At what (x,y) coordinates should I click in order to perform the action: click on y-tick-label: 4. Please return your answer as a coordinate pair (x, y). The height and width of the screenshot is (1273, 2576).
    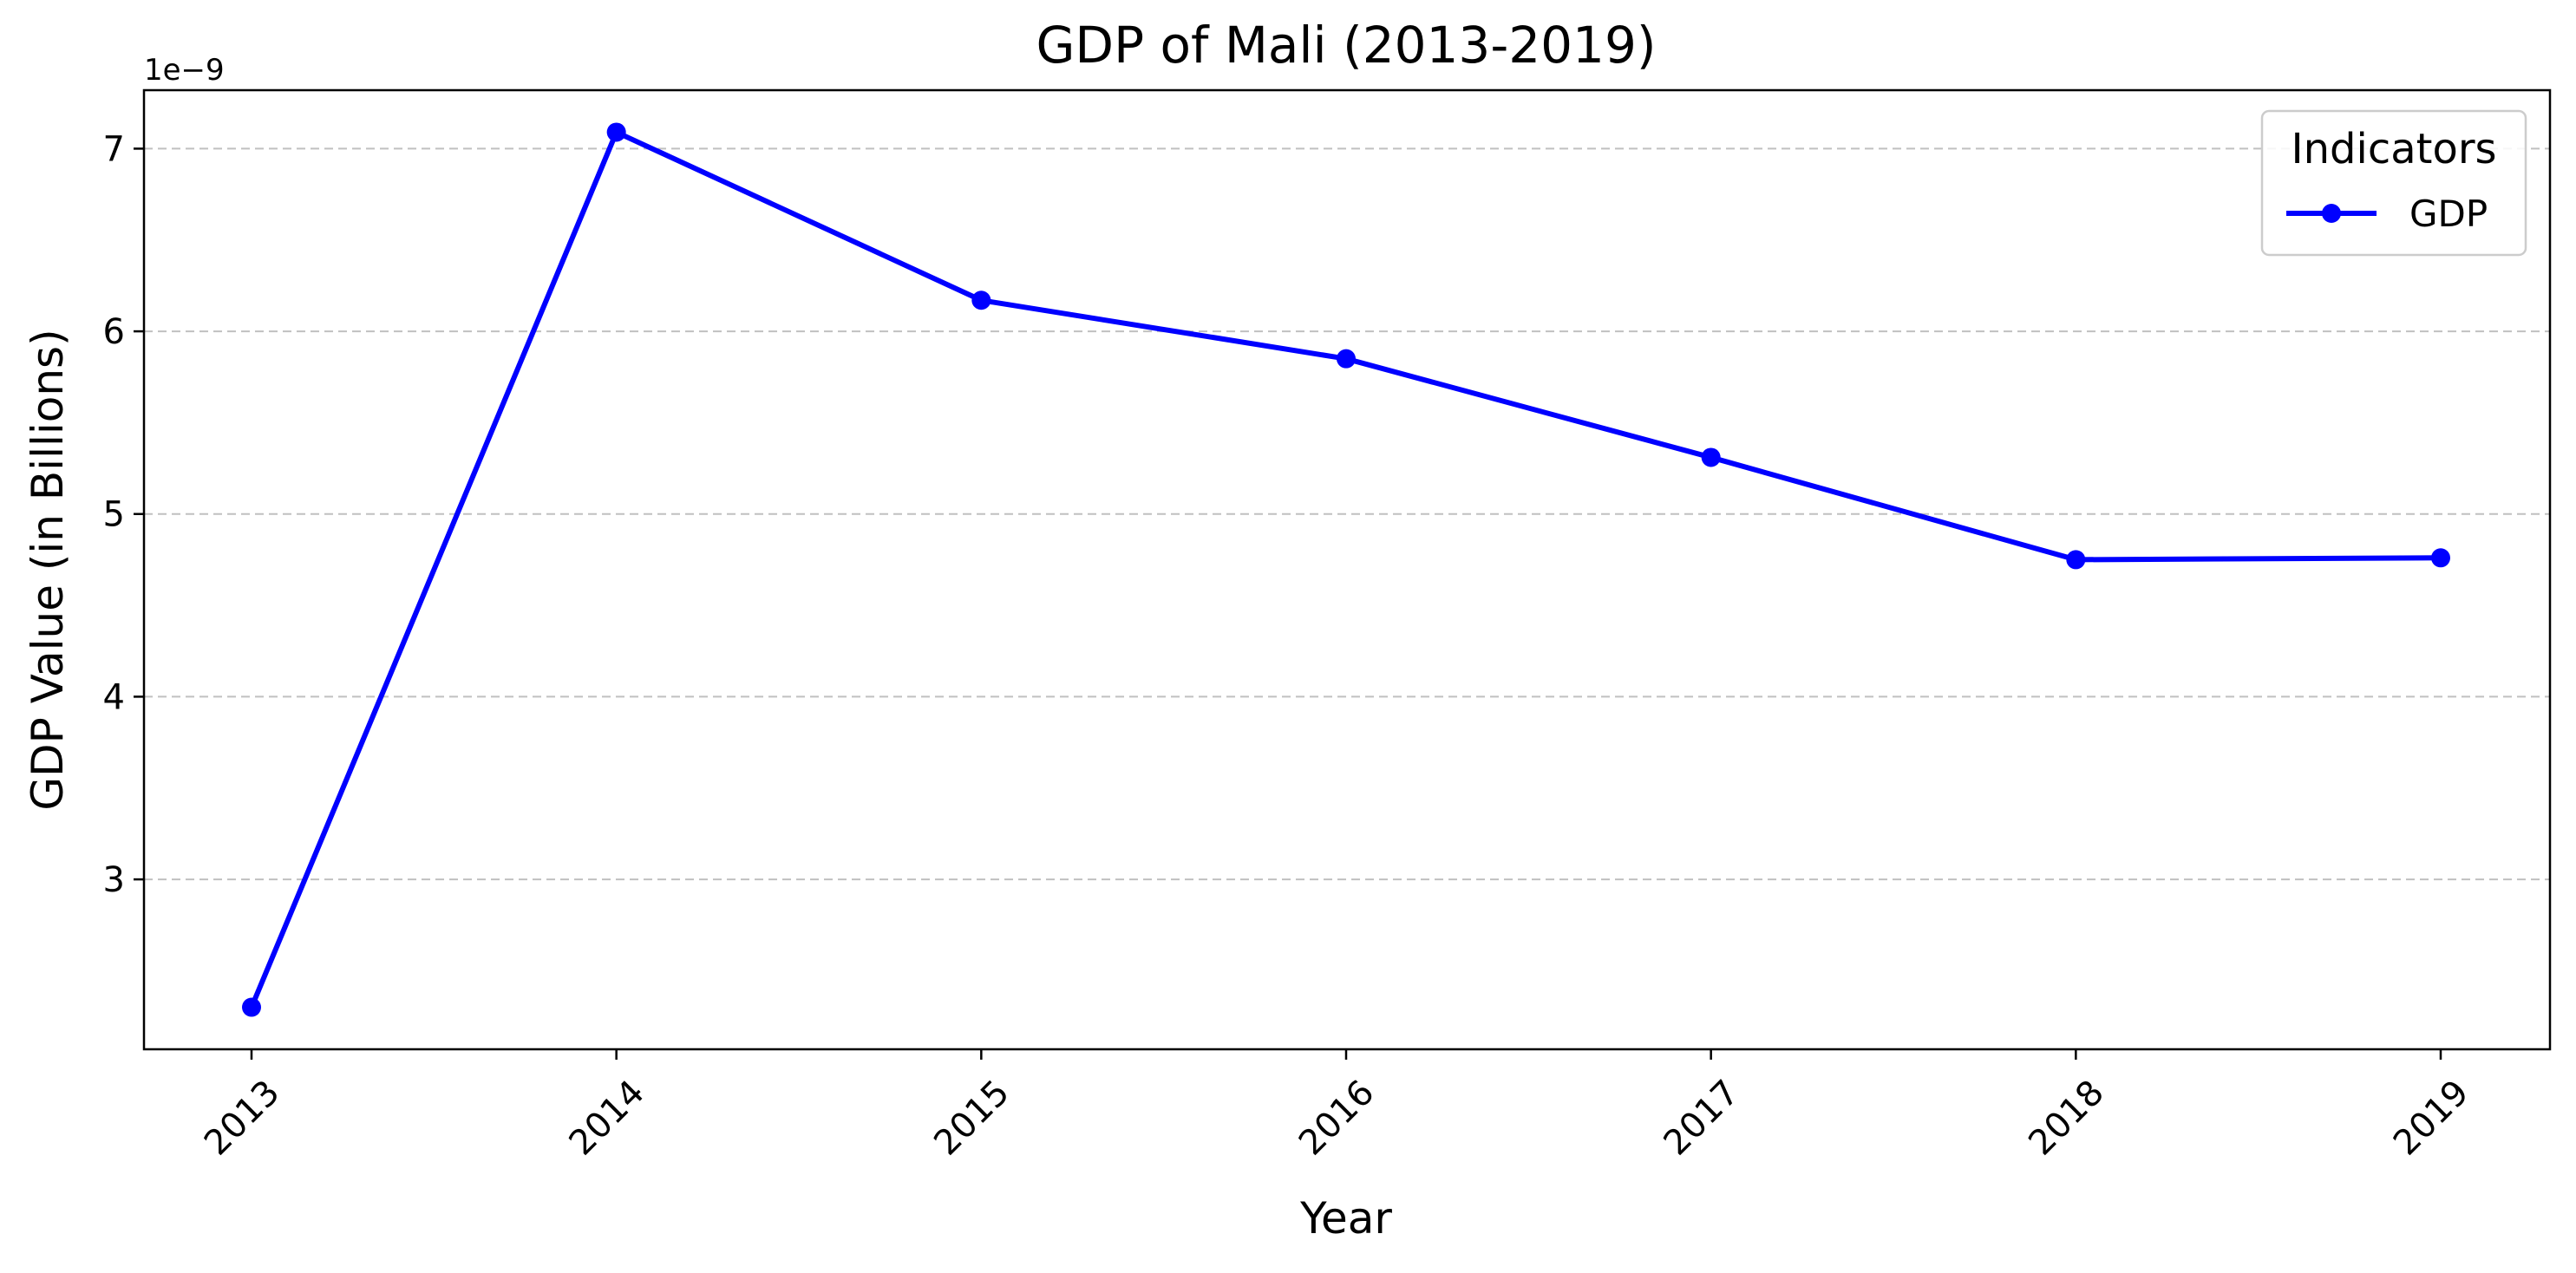
    Looking at the image, I should click on (114, 697).